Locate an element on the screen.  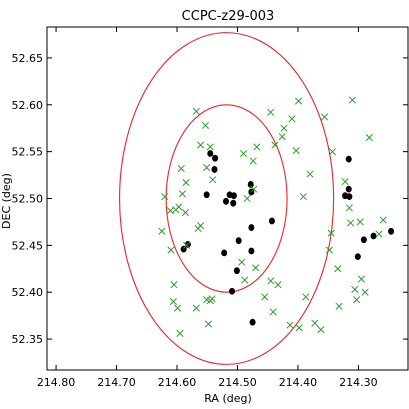
x-tick-label: 214.50 is located at coordinates (237, 382).